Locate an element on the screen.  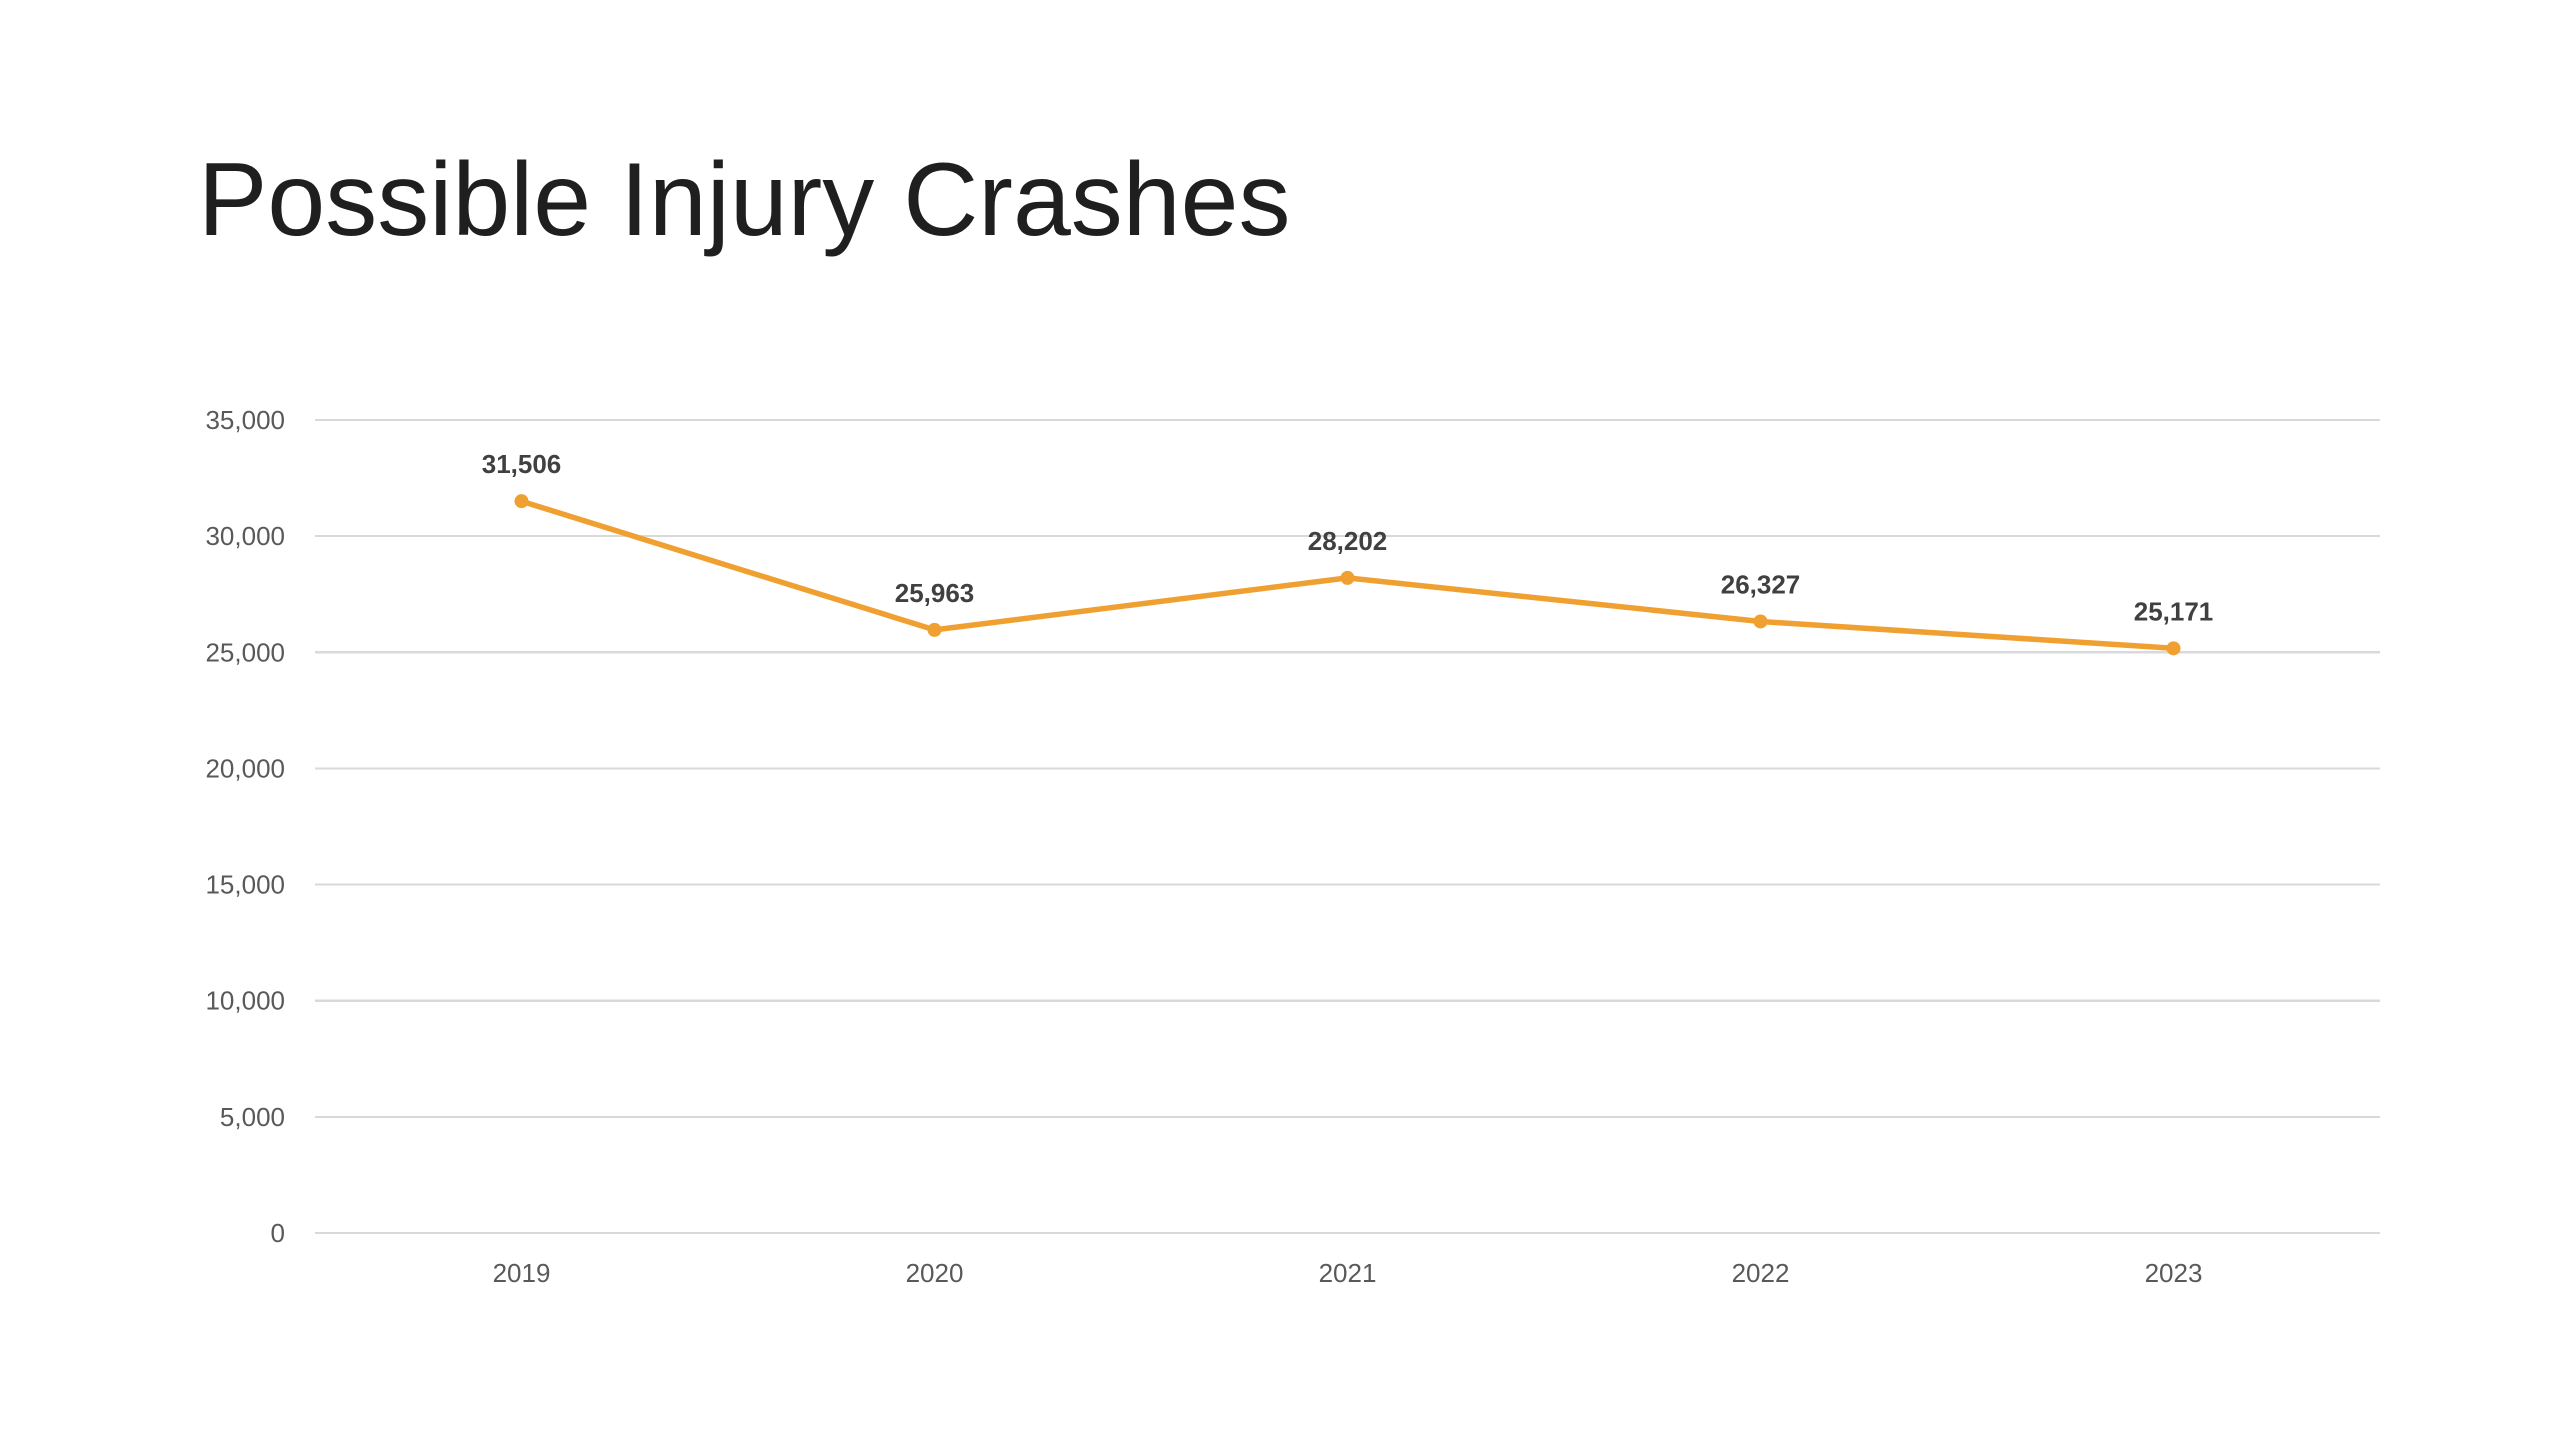
y-tick-label: 0 is located at coordinates (278, 1233).